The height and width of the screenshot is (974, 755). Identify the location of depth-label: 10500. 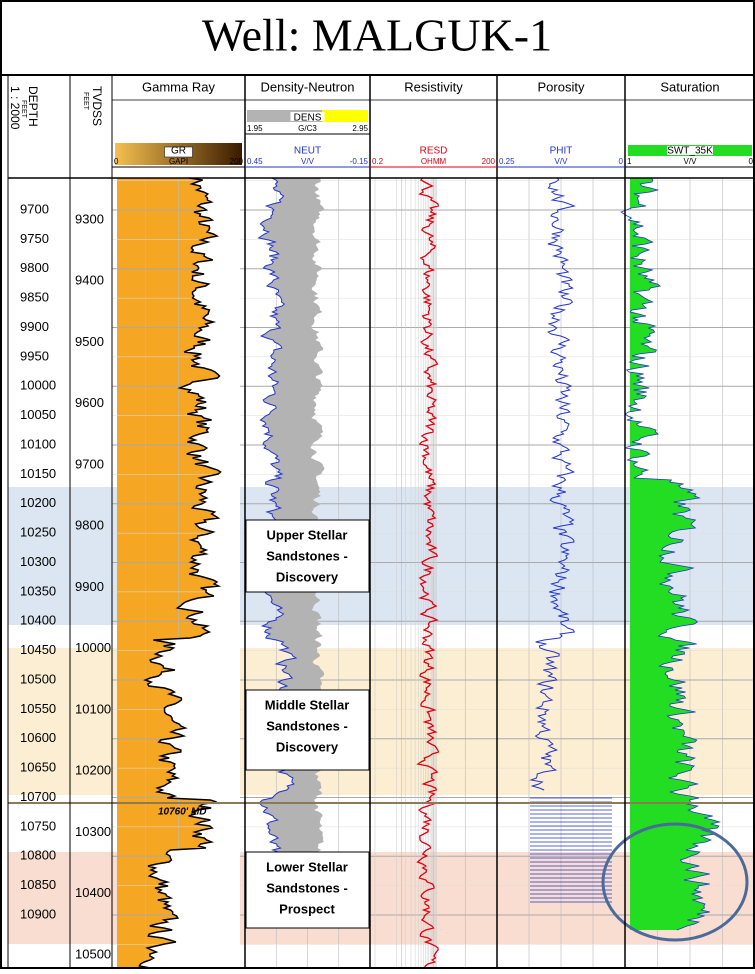
(38, 678).